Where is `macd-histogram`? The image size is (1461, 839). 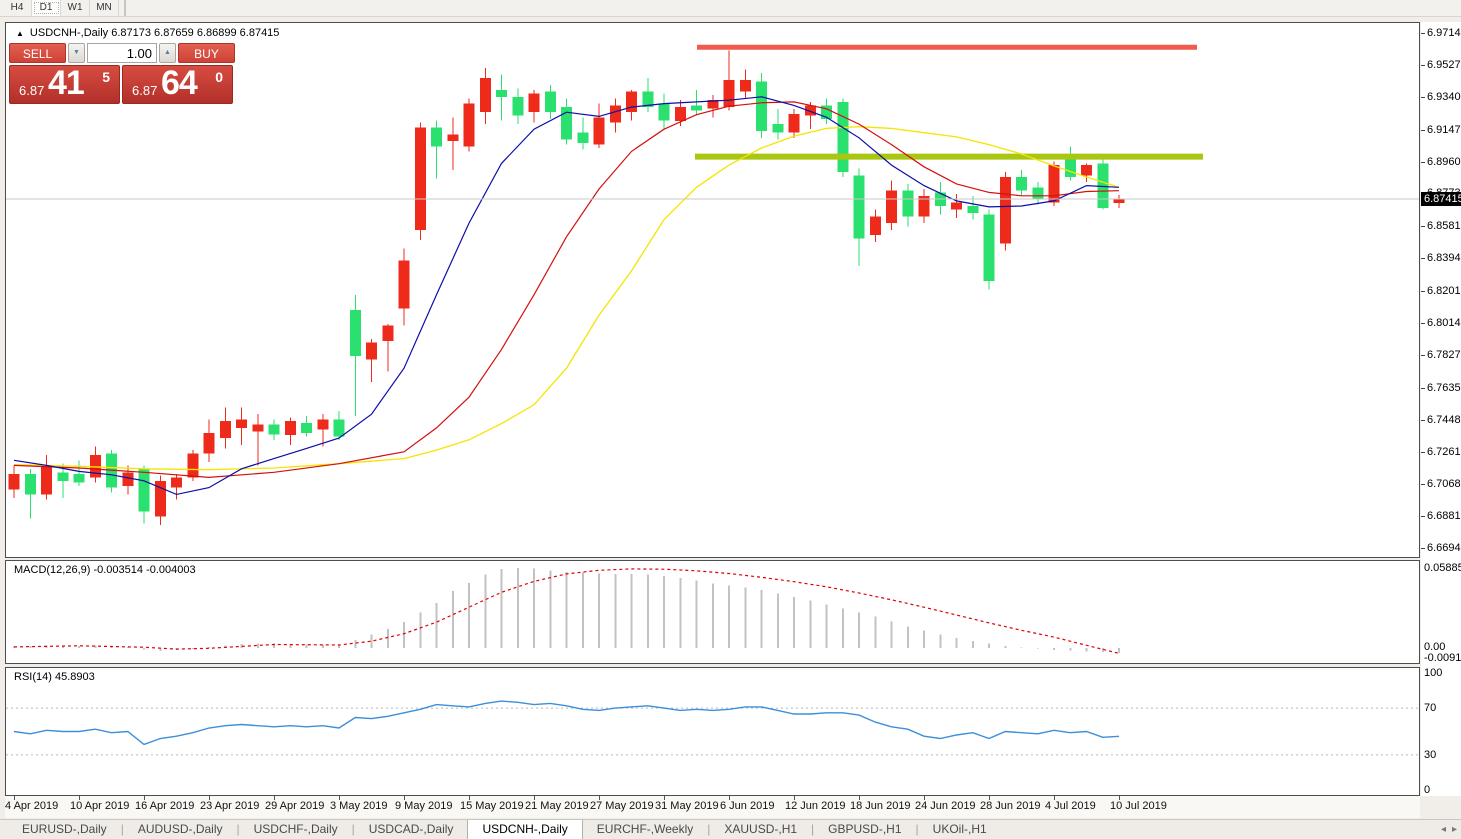 macd-histogram is located at coordinates (566, 610).